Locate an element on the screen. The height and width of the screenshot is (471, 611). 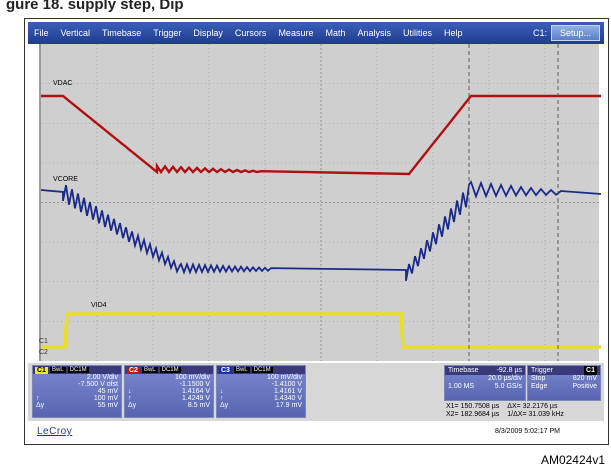
channel-tag: C2 is located at coordinates (133, 370).